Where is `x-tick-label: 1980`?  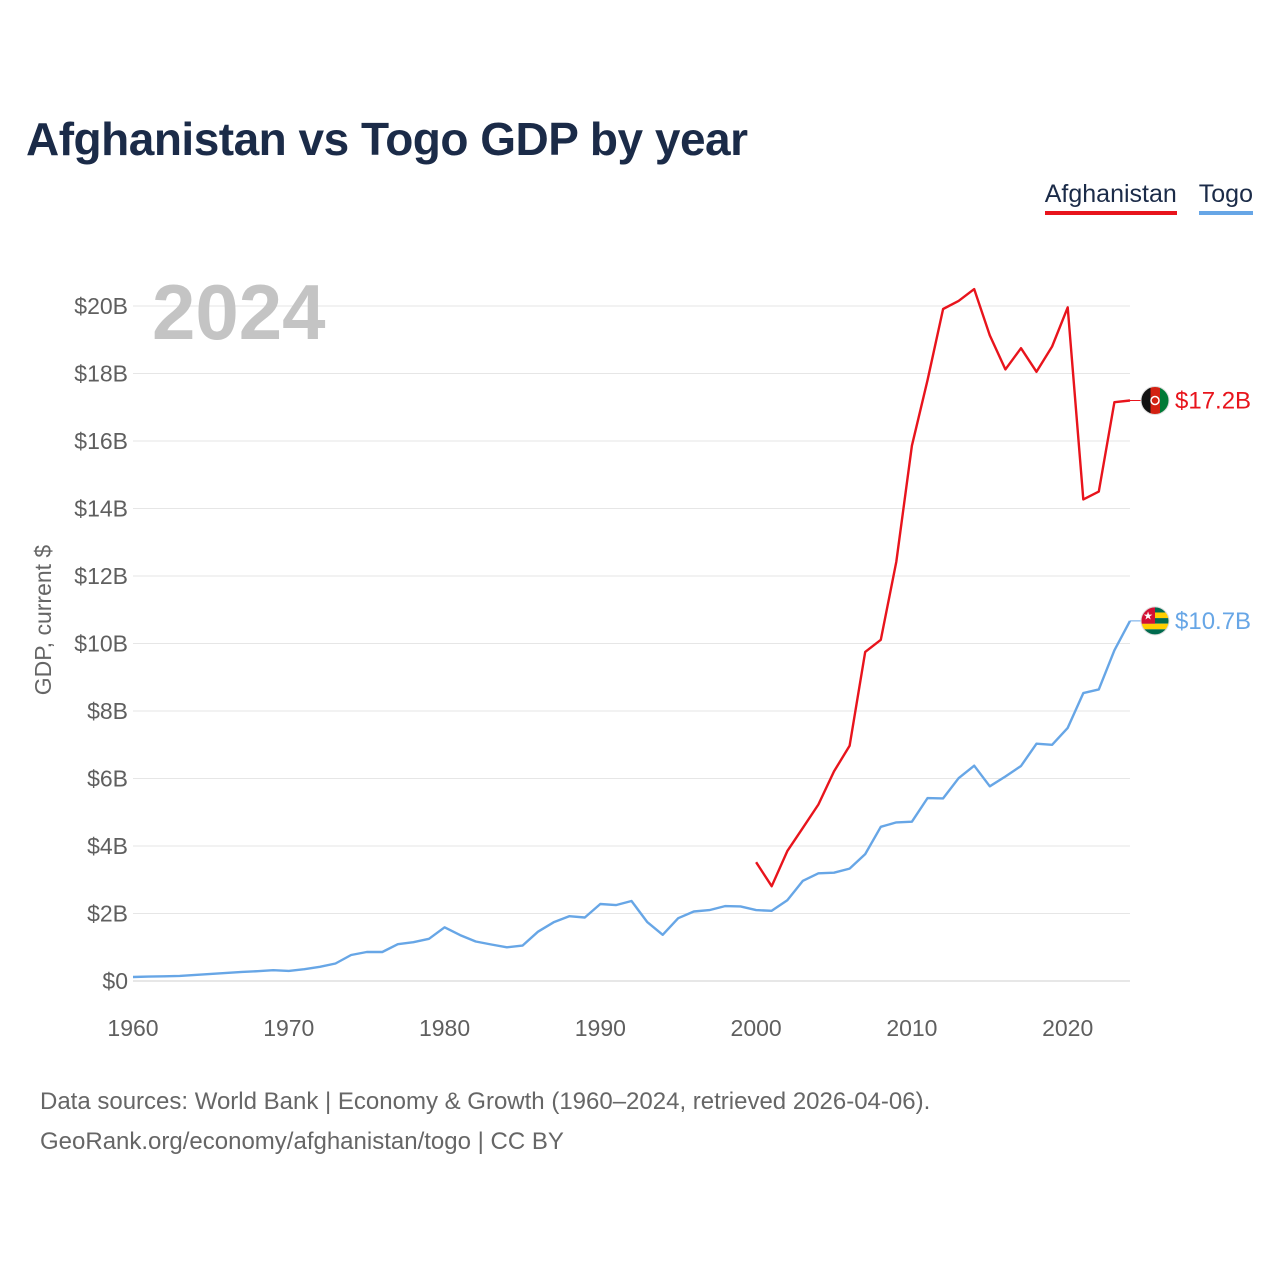
x-tick-label: 1980 is located at coordinates (444, 1028).